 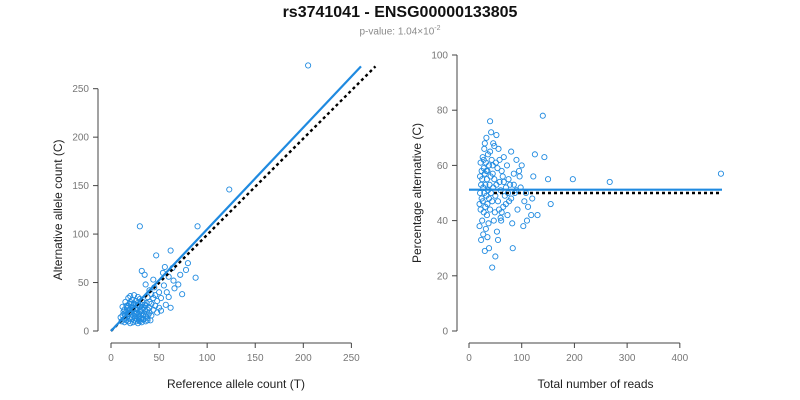 I want to click on x-tick-label: 300, so click(x=627, y=358).